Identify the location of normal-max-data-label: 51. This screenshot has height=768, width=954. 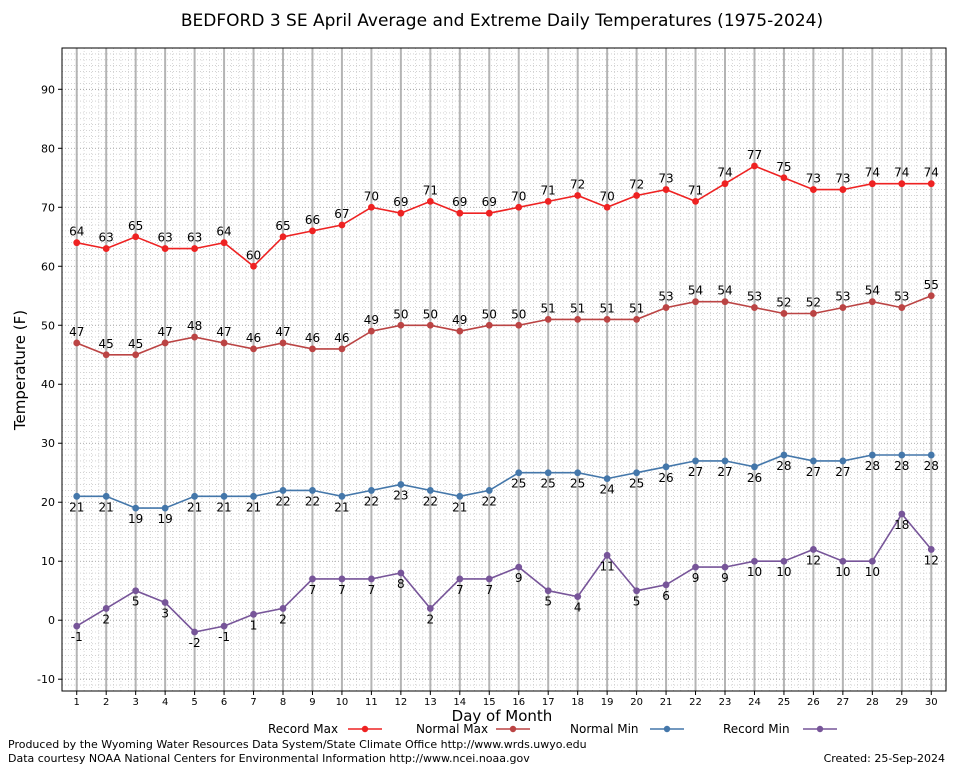
(636, 308).